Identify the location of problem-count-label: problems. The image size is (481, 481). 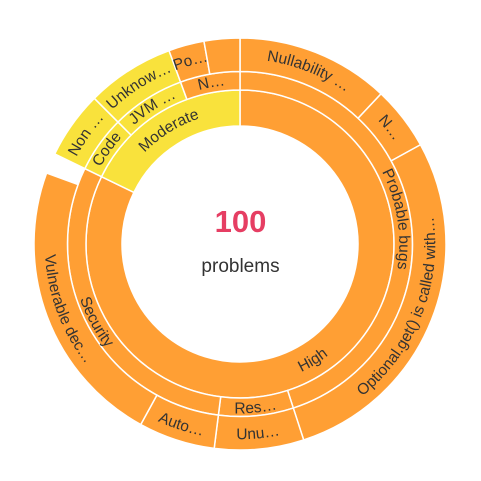
(240, 266).